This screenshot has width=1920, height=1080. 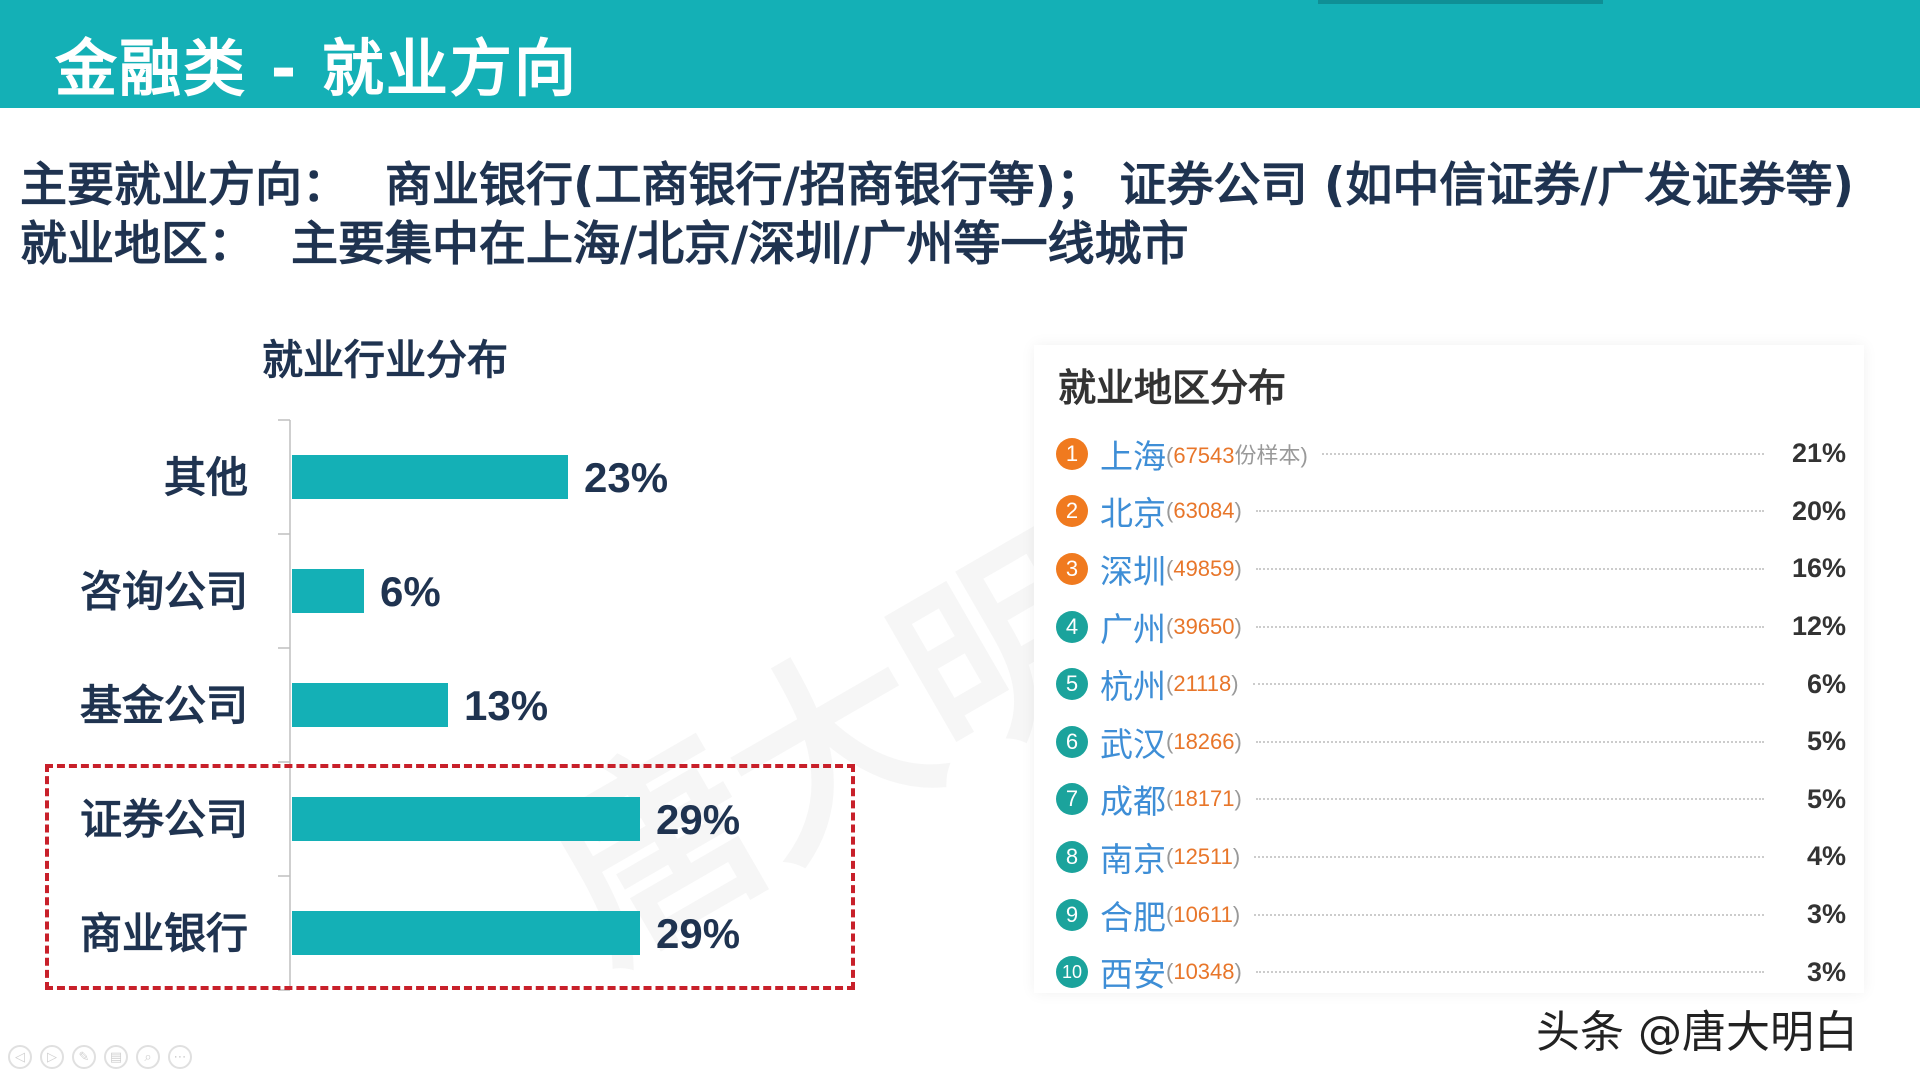 What do you see at coordinates (180, 1057) in the screenshot?
I see `more-icon: ⋯` at bounding box center [180, 1057].